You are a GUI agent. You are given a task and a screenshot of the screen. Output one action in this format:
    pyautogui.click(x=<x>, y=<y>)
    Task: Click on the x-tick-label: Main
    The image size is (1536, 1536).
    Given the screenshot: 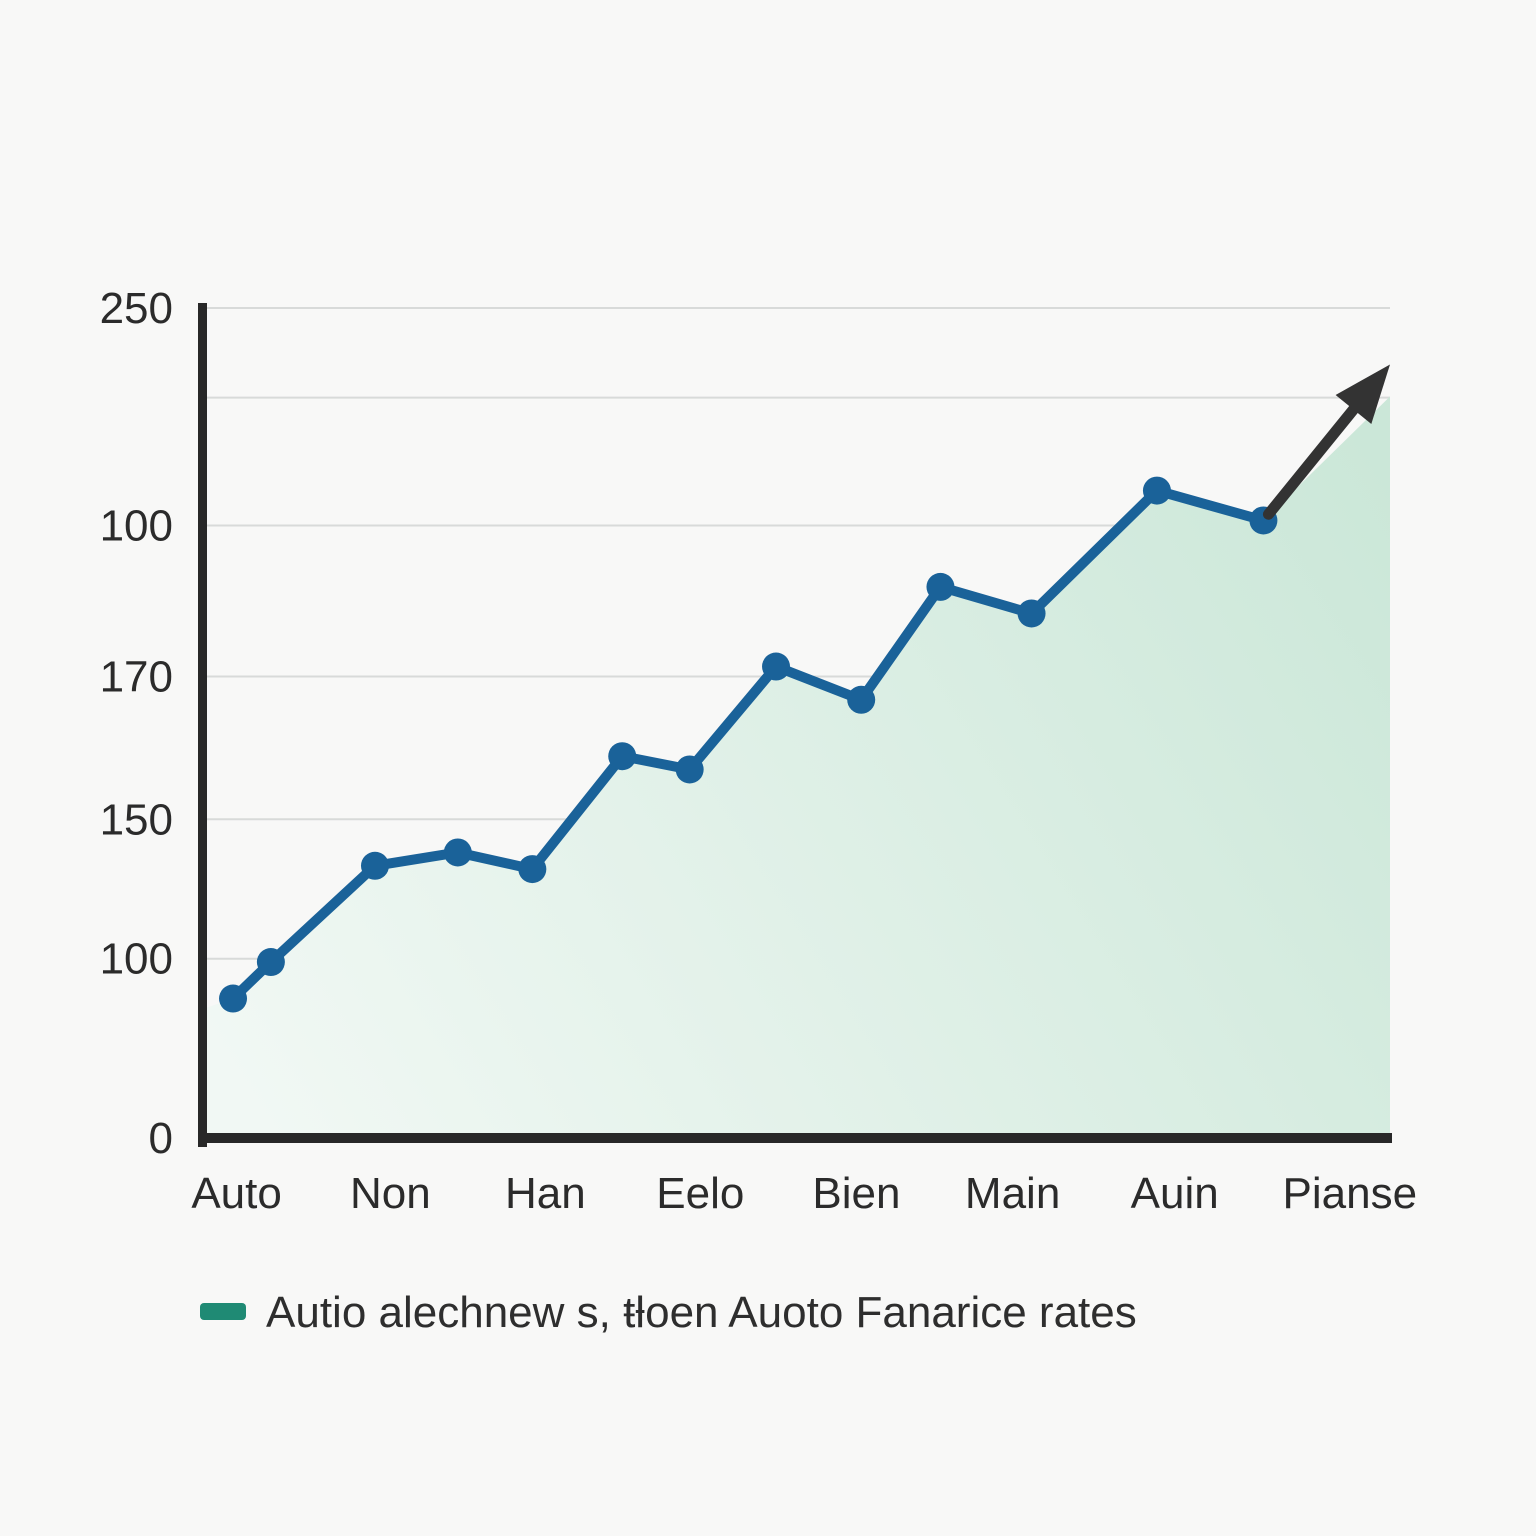 What is the action you would take?
    pyautogui.click(x=1012, y=1193)
    